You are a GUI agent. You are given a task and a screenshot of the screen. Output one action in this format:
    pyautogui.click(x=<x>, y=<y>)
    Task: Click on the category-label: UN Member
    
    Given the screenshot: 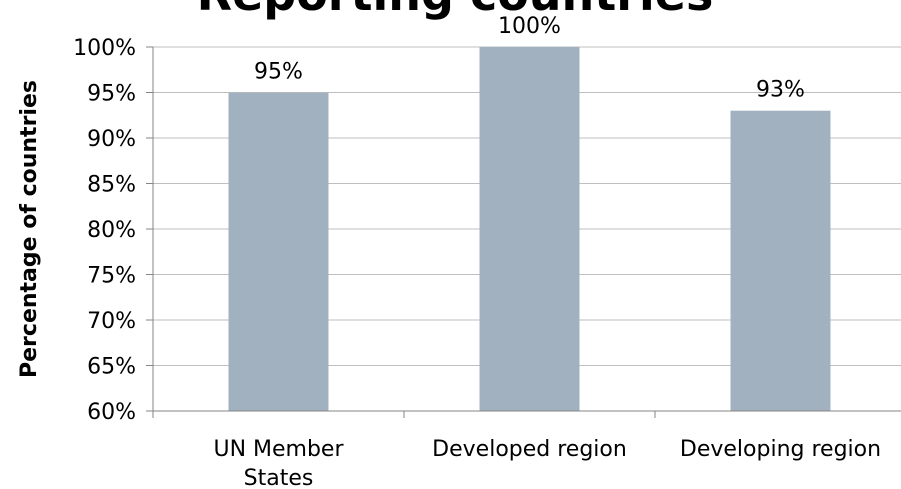 What is the action you would take?
    pyautogui.click(x=278, y=449)
    